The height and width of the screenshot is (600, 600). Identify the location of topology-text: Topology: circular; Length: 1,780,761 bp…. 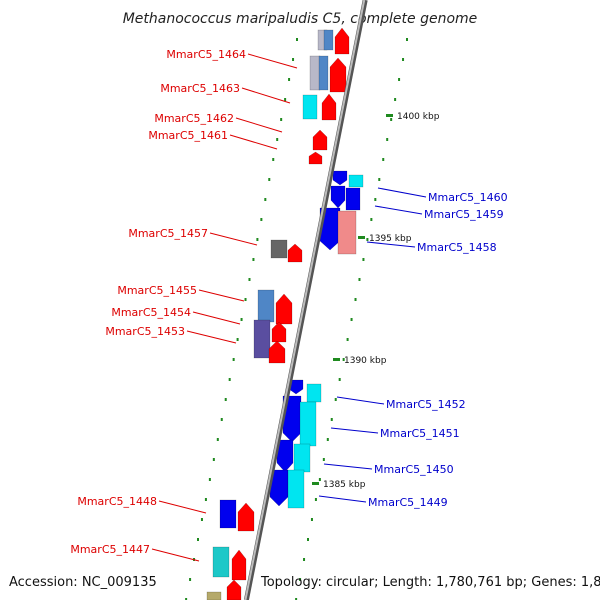
(430, 582).